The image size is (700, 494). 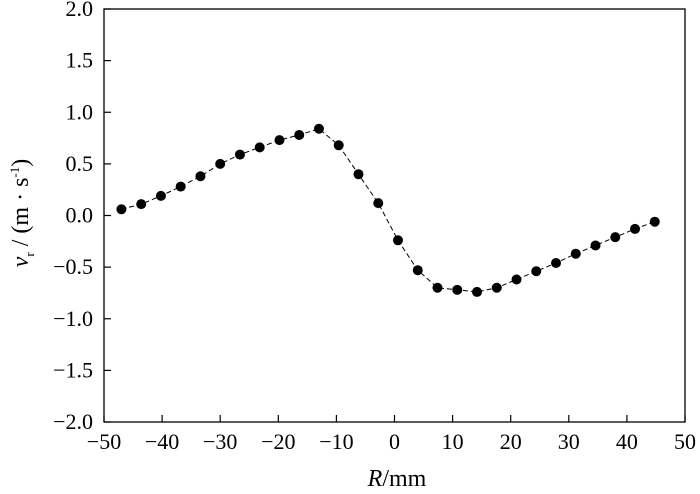 I want to click on y-axis-subscript: r, so click(x=29, y=254).